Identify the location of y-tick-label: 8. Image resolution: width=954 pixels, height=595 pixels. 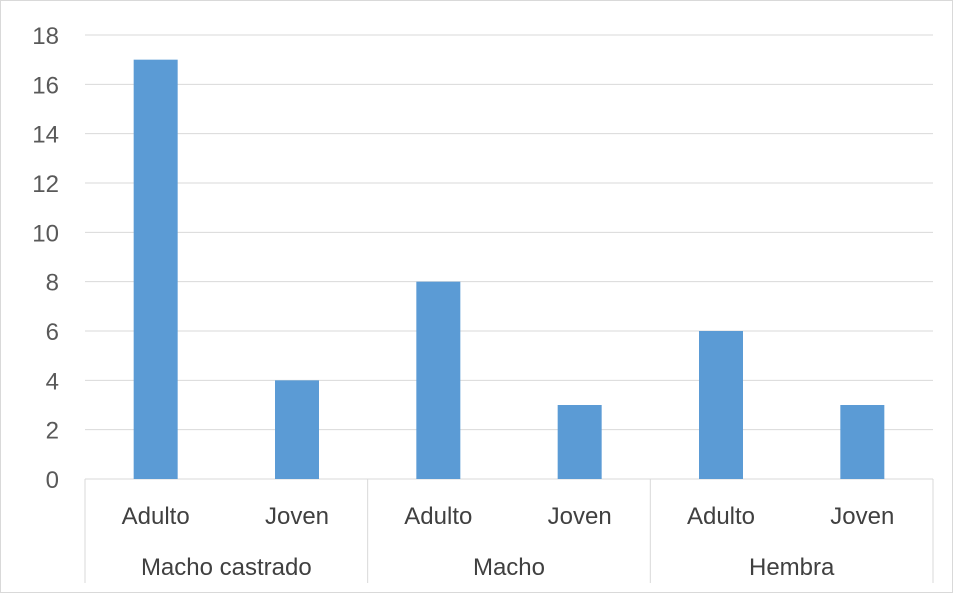
(52, 283).